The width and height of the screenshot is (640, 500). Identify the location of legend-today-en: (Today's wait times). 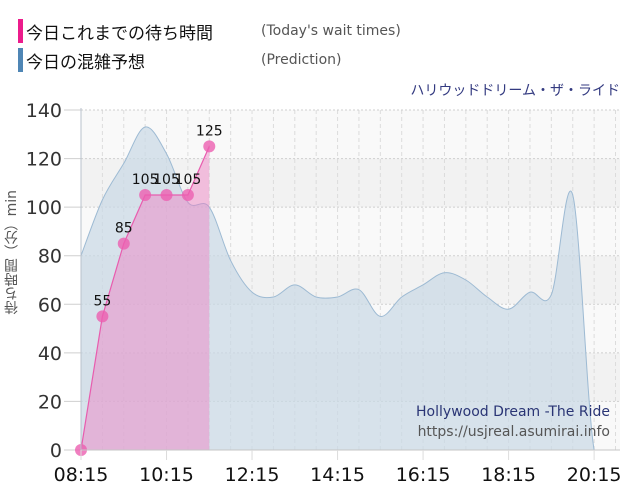
(331, 31).